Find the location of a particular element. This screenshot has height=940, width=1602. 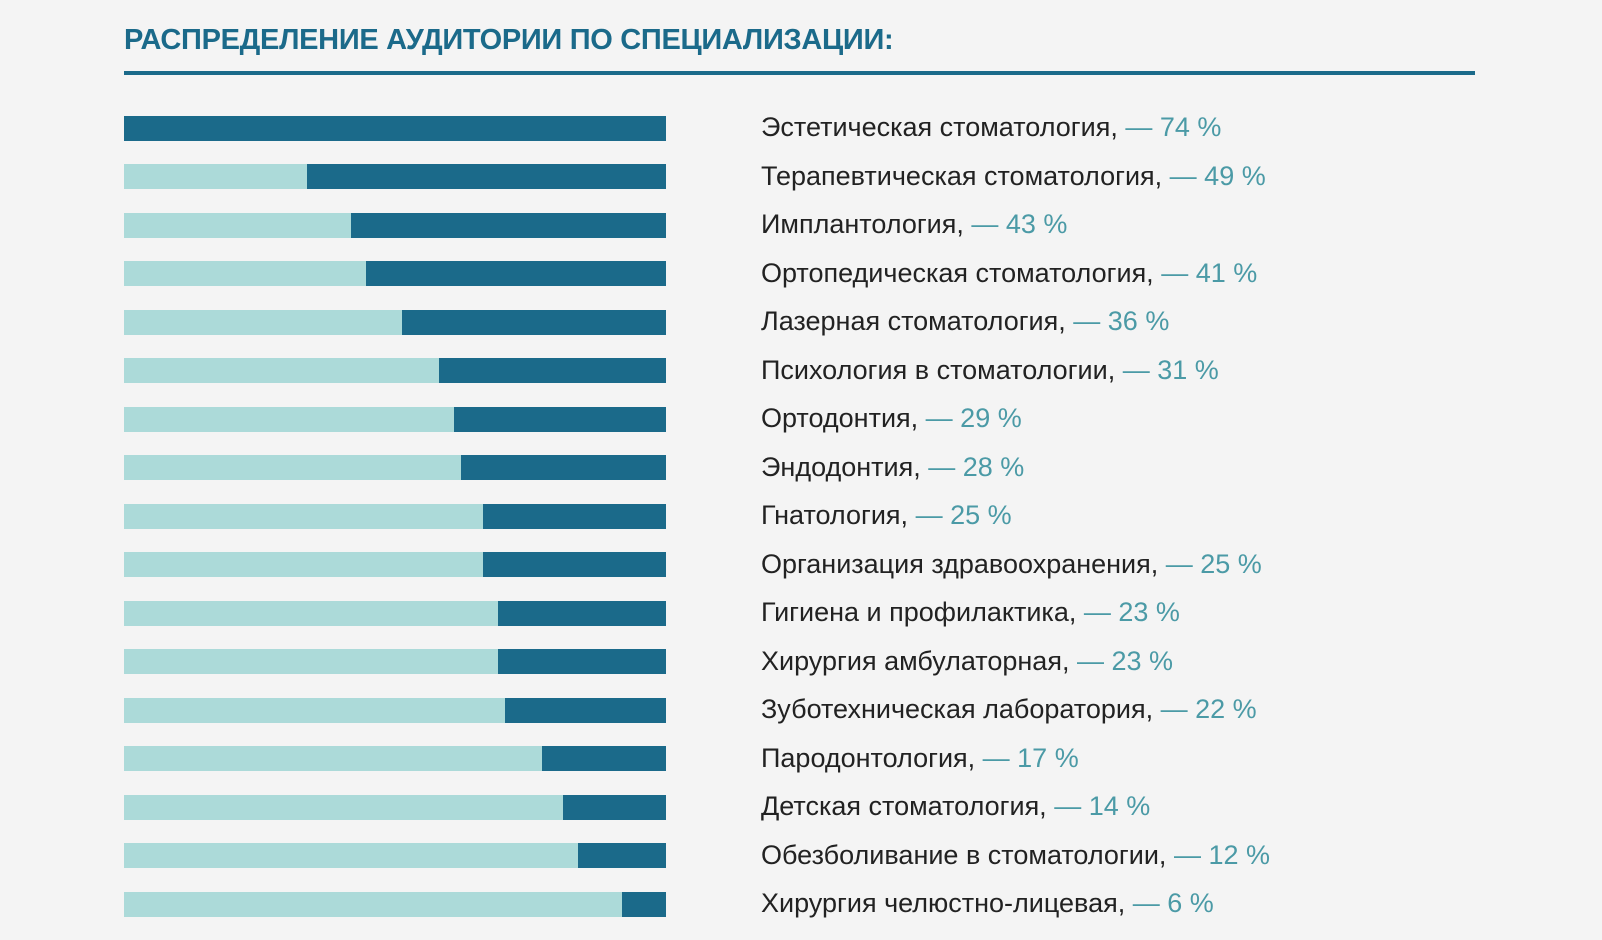

category-name: Гигиена и профилактика, is located at coordinates (922, 612).